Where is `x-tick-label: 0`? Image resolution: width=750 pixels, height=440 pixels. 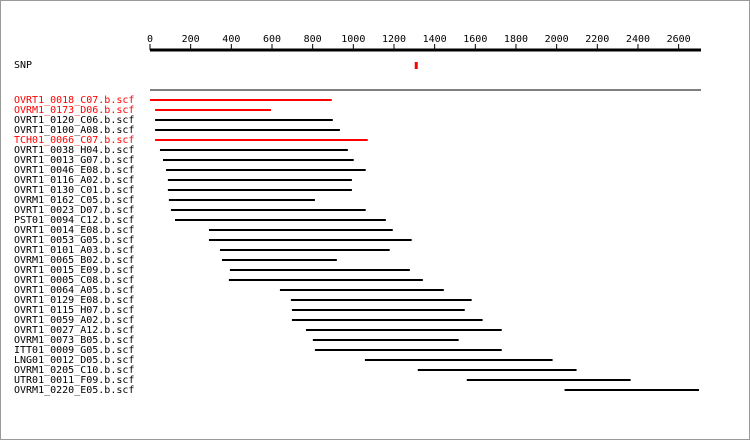
x-tick-label: 0 is located at coordinates (150, 39).